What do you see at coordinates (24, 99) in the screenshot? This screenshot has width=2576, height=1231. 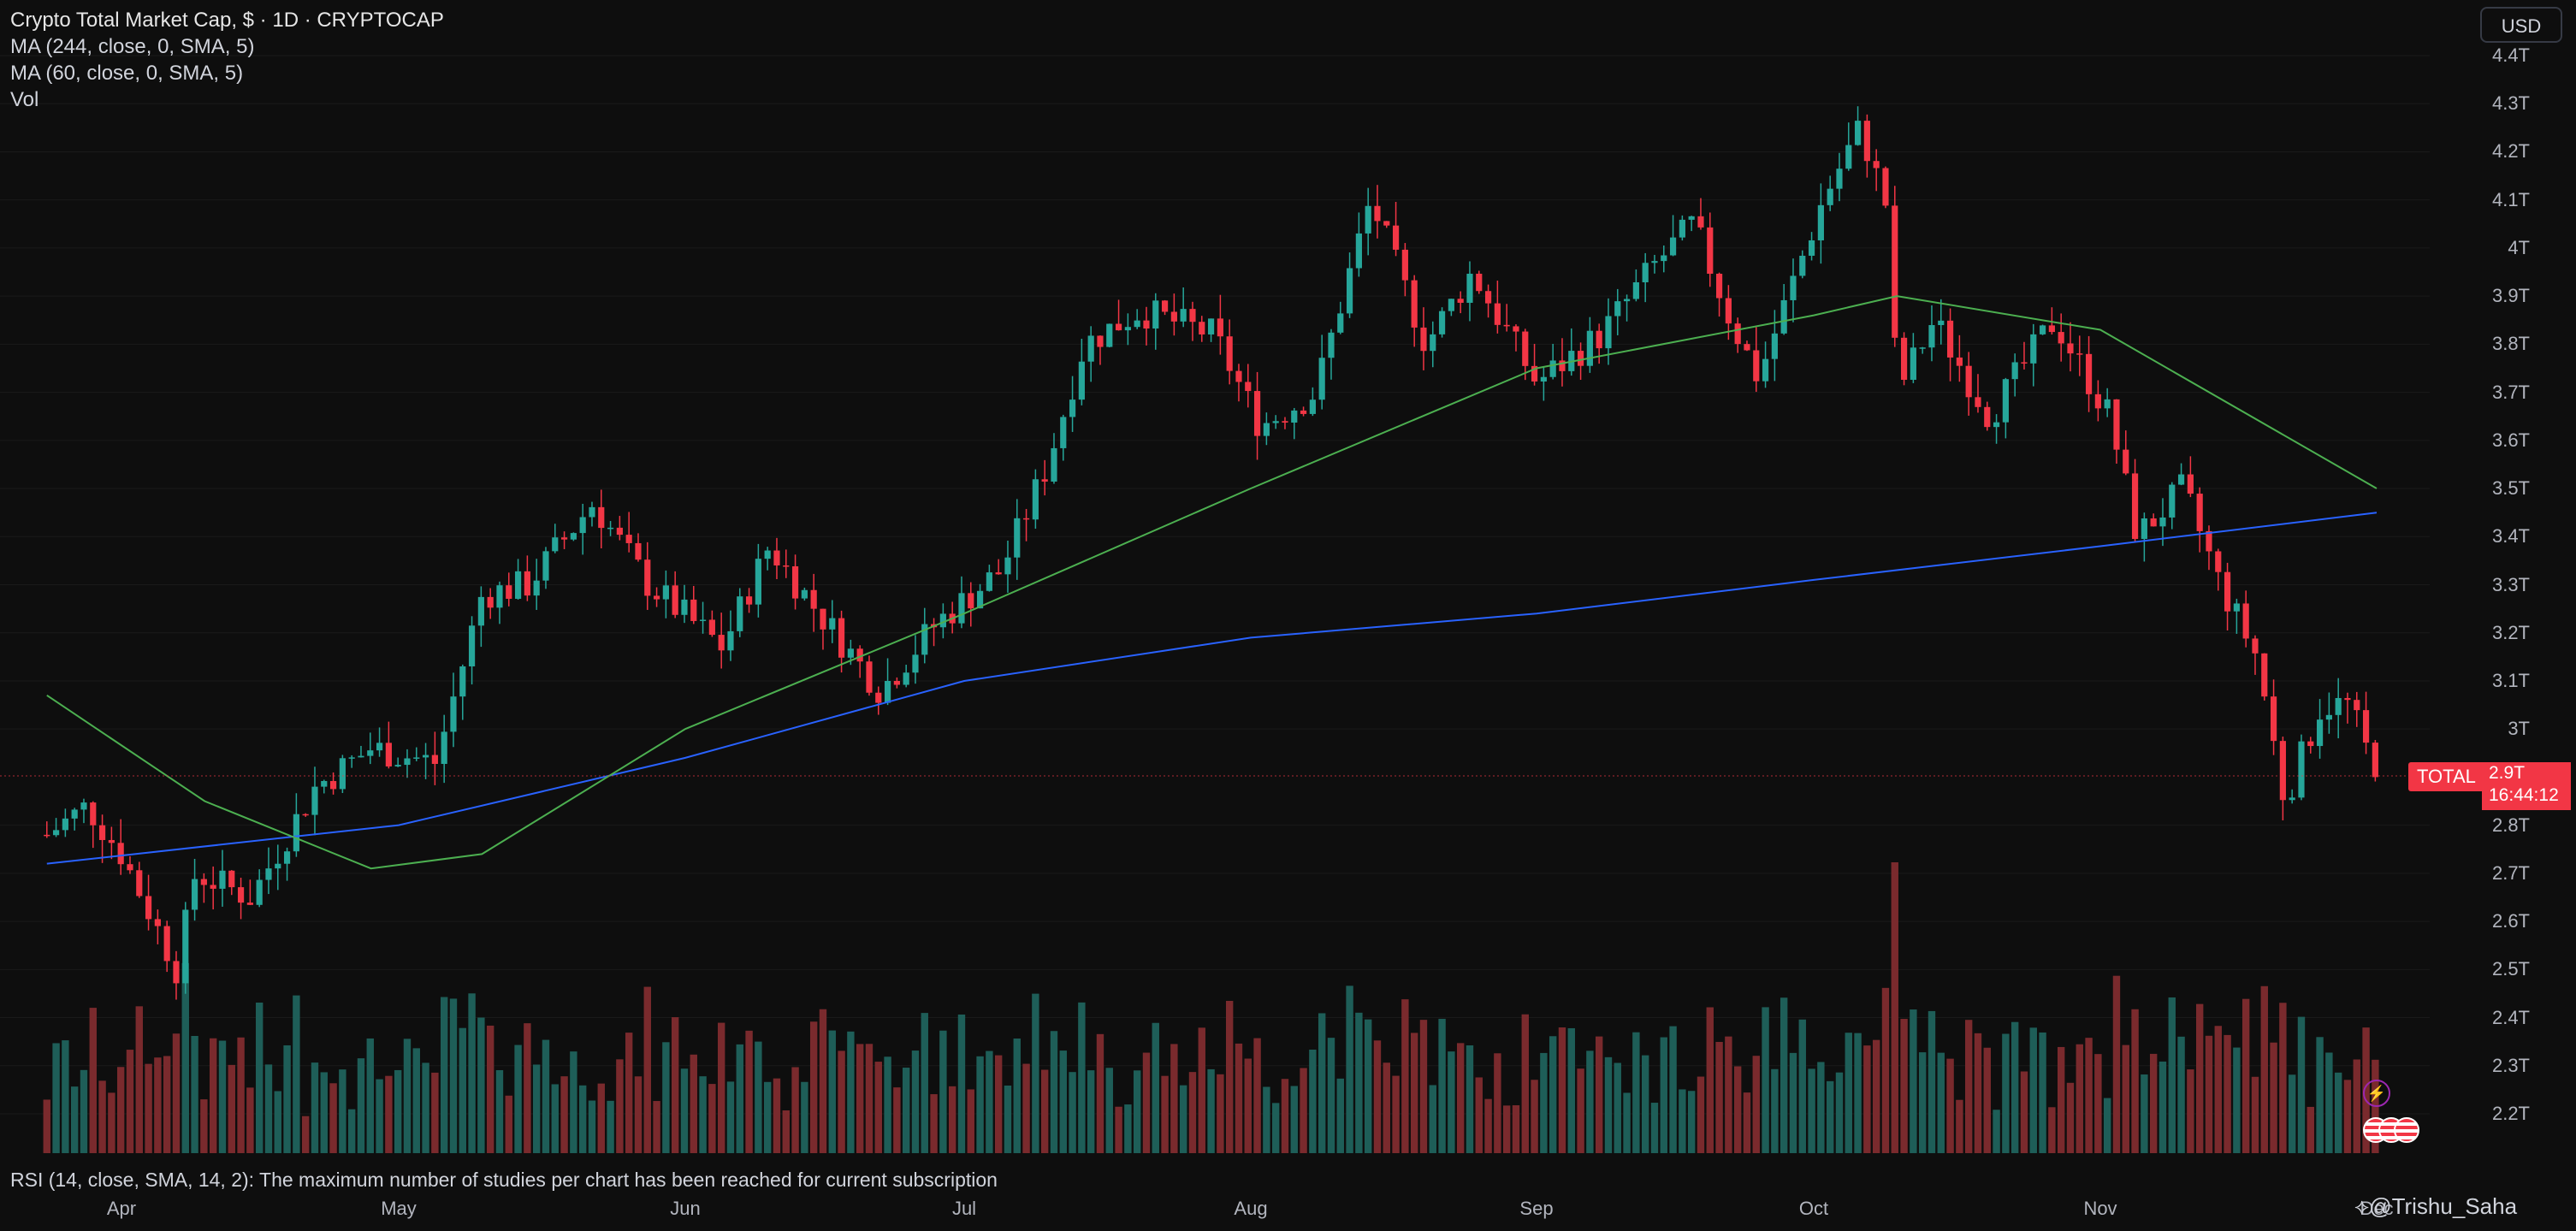 I see `volume-legend: Vol` at bounding box center [24, 99].